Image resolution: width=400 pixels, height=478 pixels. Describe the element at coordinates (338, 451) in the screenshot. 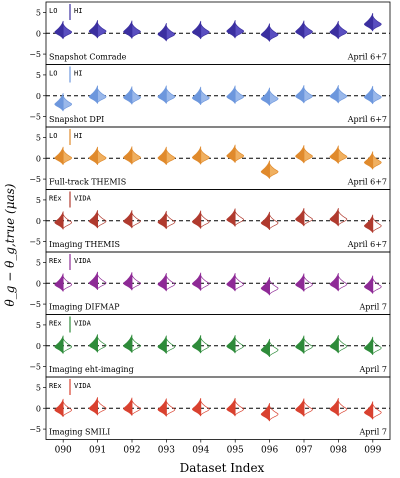

I see `x-tick-label: 098` at that location.